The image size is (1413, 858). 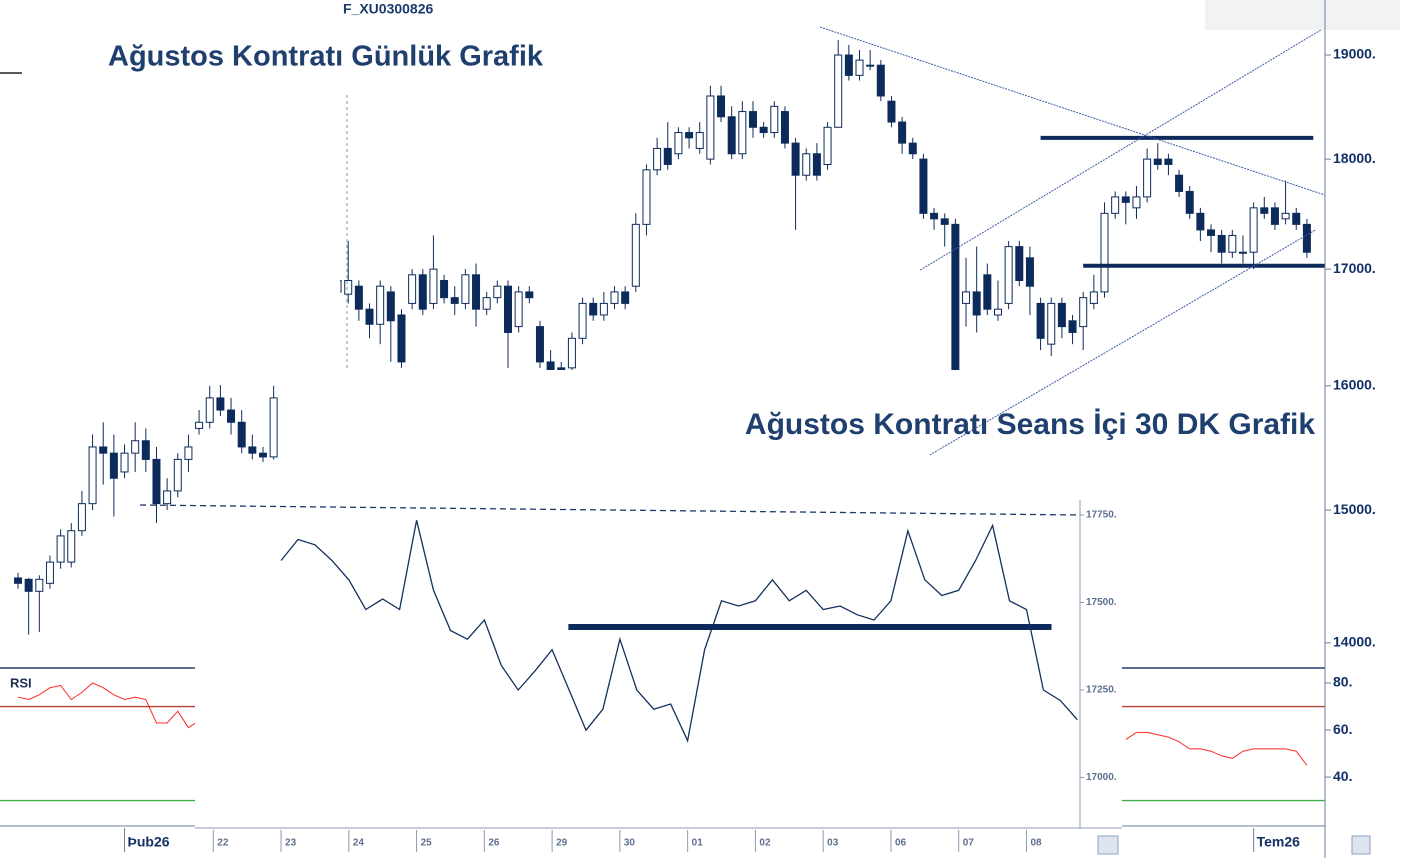 What do you see at coordinates (21, 682) in the screenshot?
I see `rsi-label: RSI` at bounding box center [21, 682].